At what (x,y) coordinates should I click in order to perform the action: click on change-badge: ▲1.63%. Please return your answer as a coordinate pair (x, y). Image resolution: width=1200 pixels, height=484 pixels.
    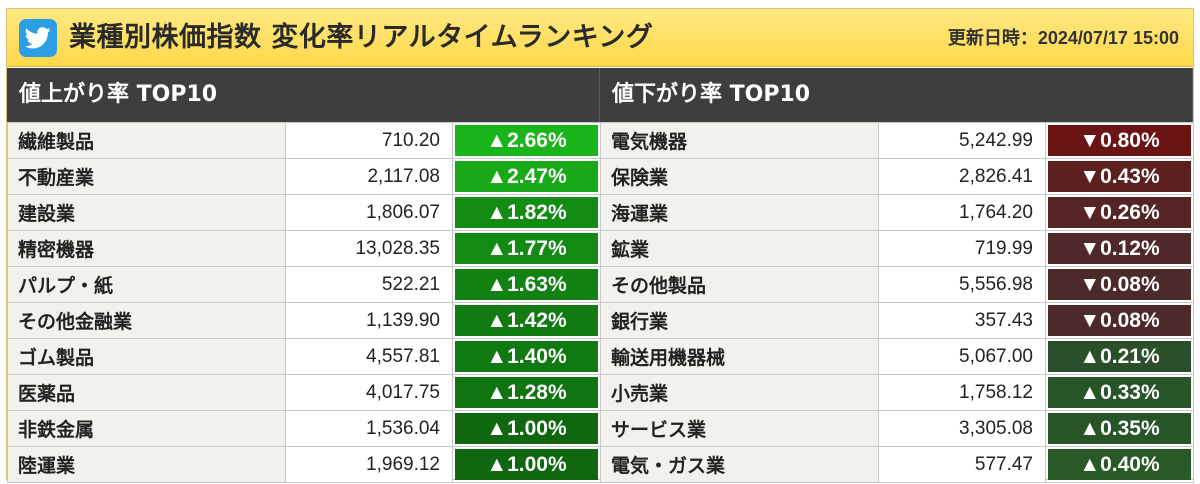
    Looking at the image, I should click on (526, 284).